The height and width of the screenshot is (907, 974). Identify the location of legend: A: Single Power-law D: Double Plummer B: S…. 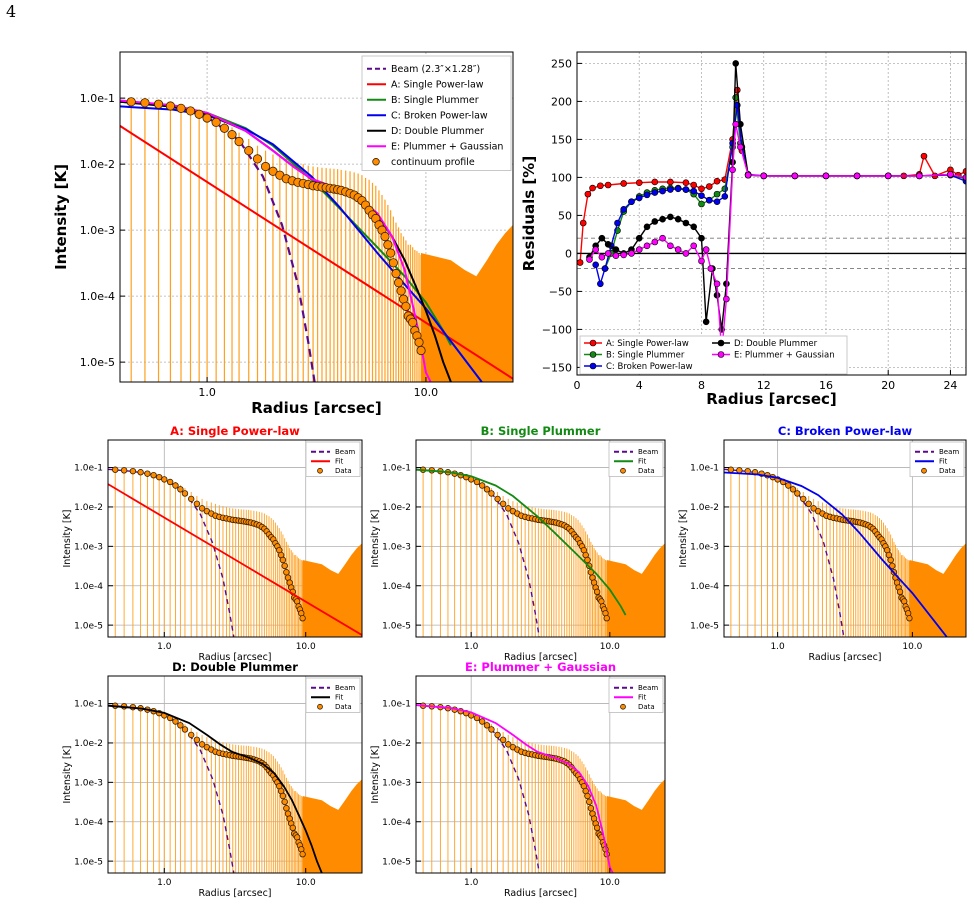
(713, 355).